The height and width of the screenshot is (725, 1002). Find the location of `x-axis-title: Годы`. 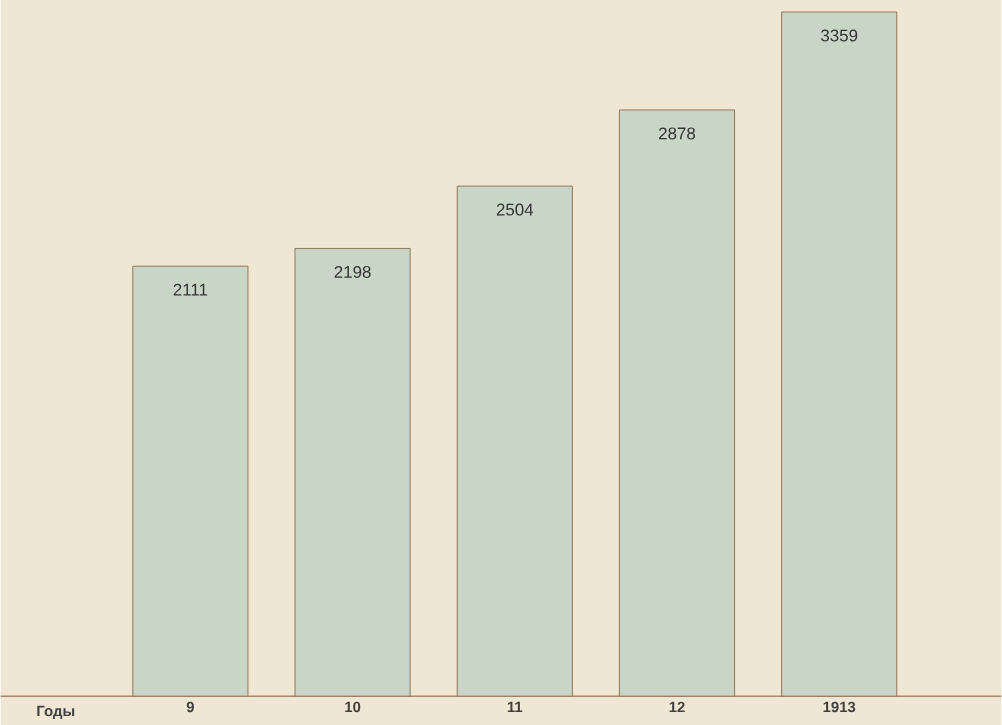

x-axis-title: Годы is located at coordinates (56, 712).